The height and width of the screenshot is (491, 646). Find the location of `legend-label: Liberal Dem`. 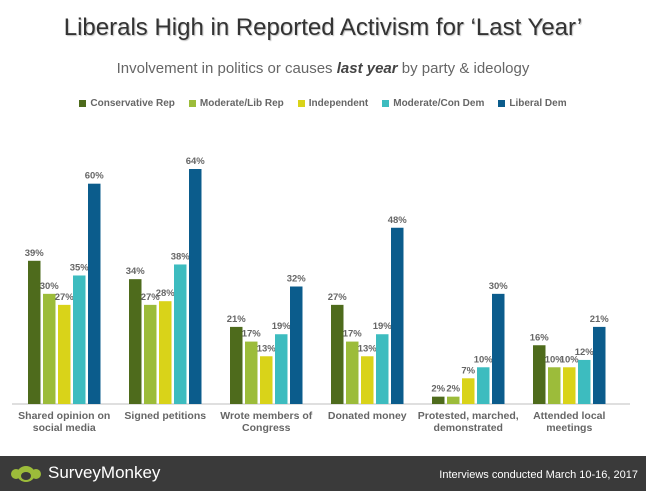

legend-label: Liberal Dem is located at coordinates (538, 103).